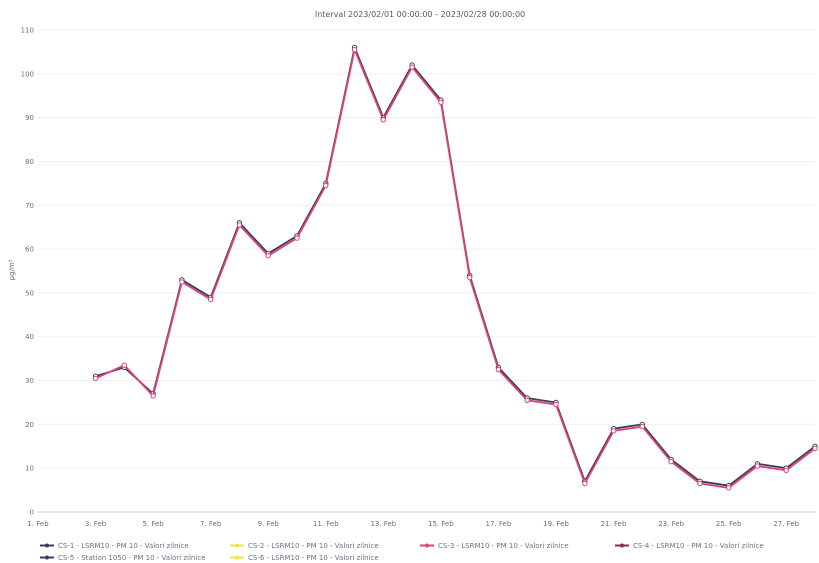 Image resolution: width=819 pixels, height=563 pixels. What do you see at coordinates (313, 546) in the screenshot?
I see `legend-label: CS-2 - LSRM10 - PM 10 - Valori zilnice` at bounding box center [313, 546].